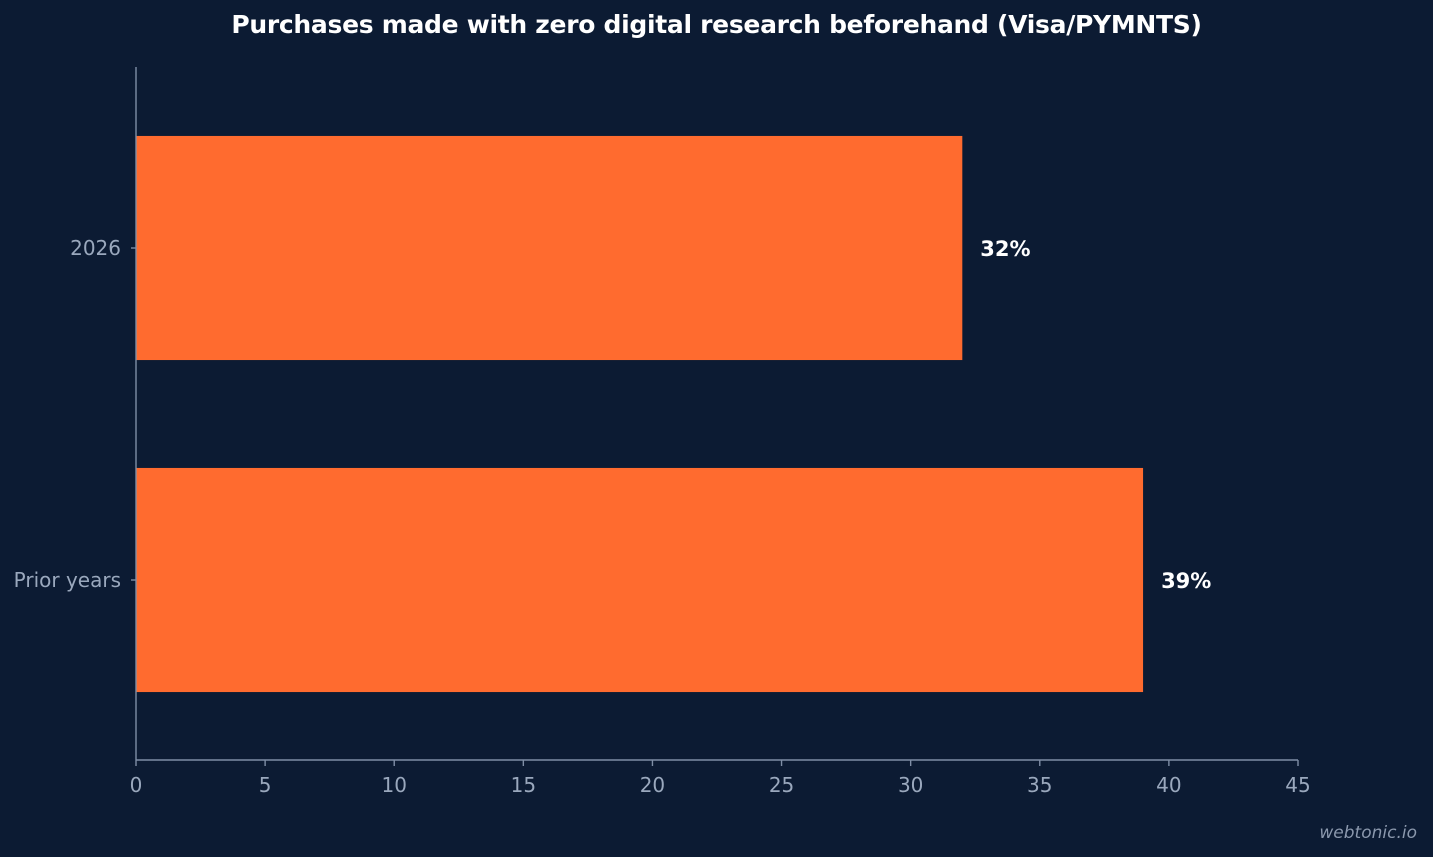 This screenshot has width=1433, height=857. Describe the element at coordinates (393, 785) in the screenshot. I see `x-tick-label: 10` at that location.